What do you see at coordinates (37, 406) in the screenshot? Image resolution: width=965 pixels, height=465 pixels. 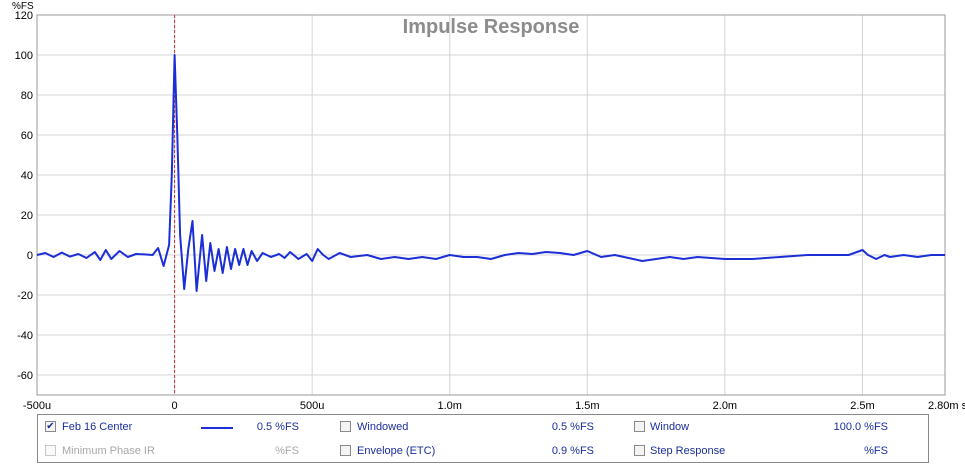 I see `x-tick-label: -500u` at bounding box center [37, 406].